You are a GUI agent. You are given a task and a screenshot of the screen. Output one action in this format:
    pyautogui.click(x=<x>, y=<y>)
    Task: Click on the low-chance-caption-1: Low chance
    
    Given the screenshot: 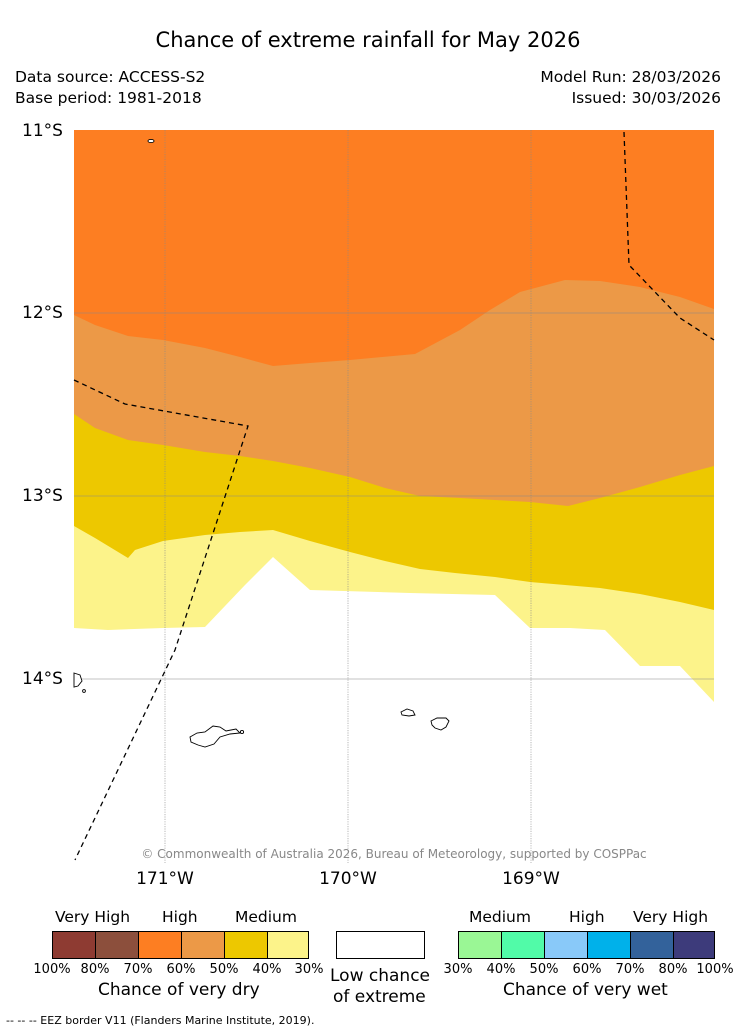 What is the action you would take?
    pyautogui.click(x=380, y=976)
    